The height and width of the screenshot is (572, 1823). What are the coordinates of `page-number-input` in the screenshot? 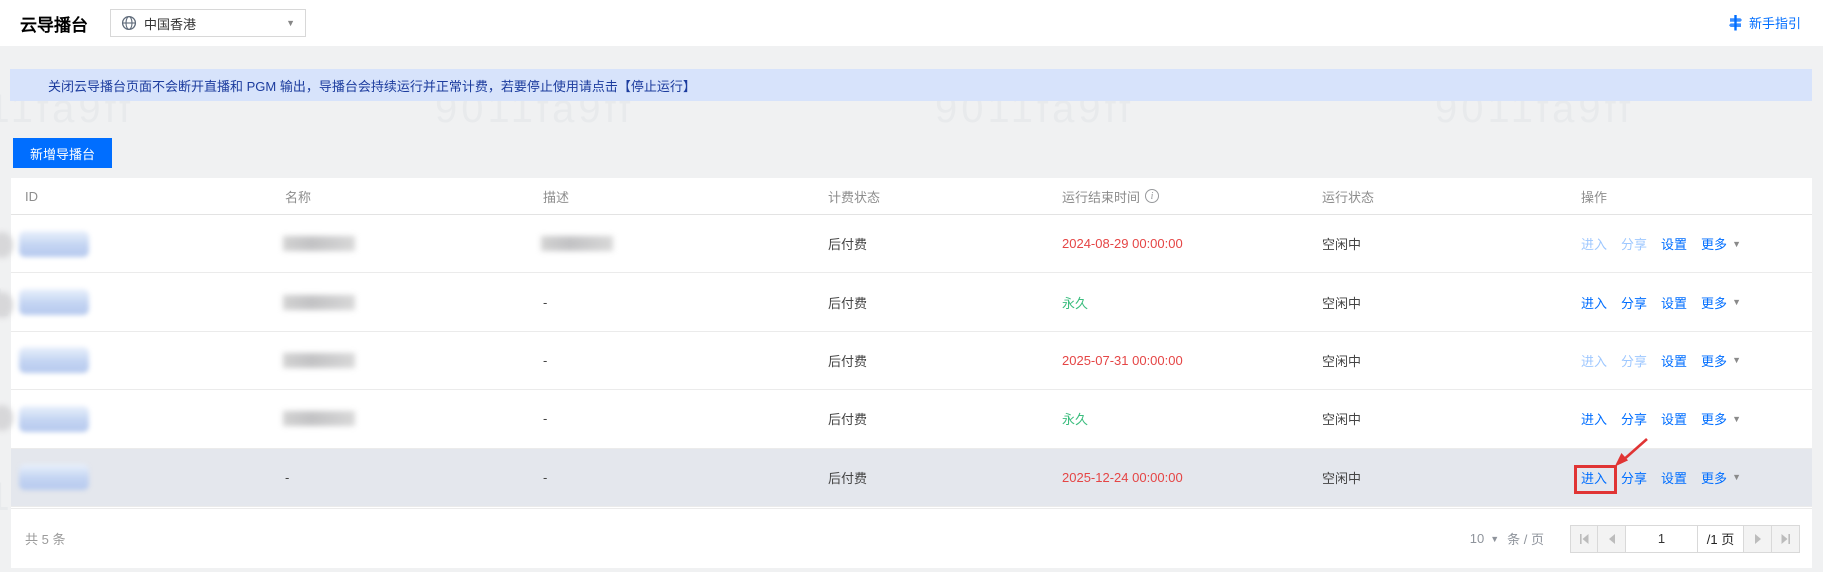 It's located at (1662, 538).